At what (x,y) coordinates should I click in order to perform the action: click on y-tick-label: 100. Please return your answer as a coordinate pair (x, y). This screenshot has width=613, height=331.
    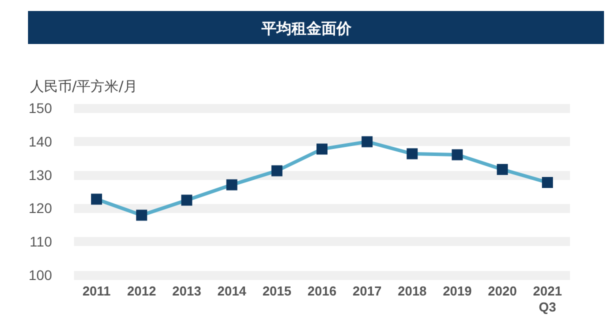
    Looking at the image, I should click on (40, 275).